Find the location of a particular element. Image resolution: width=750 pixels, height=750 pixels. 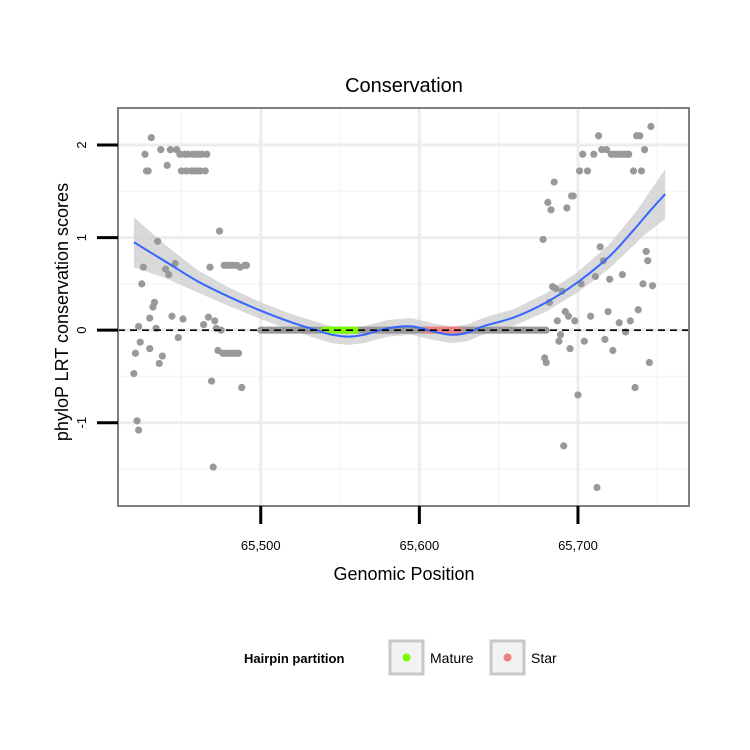

y-tick-label: 1 is located at coordinates (81, 237).